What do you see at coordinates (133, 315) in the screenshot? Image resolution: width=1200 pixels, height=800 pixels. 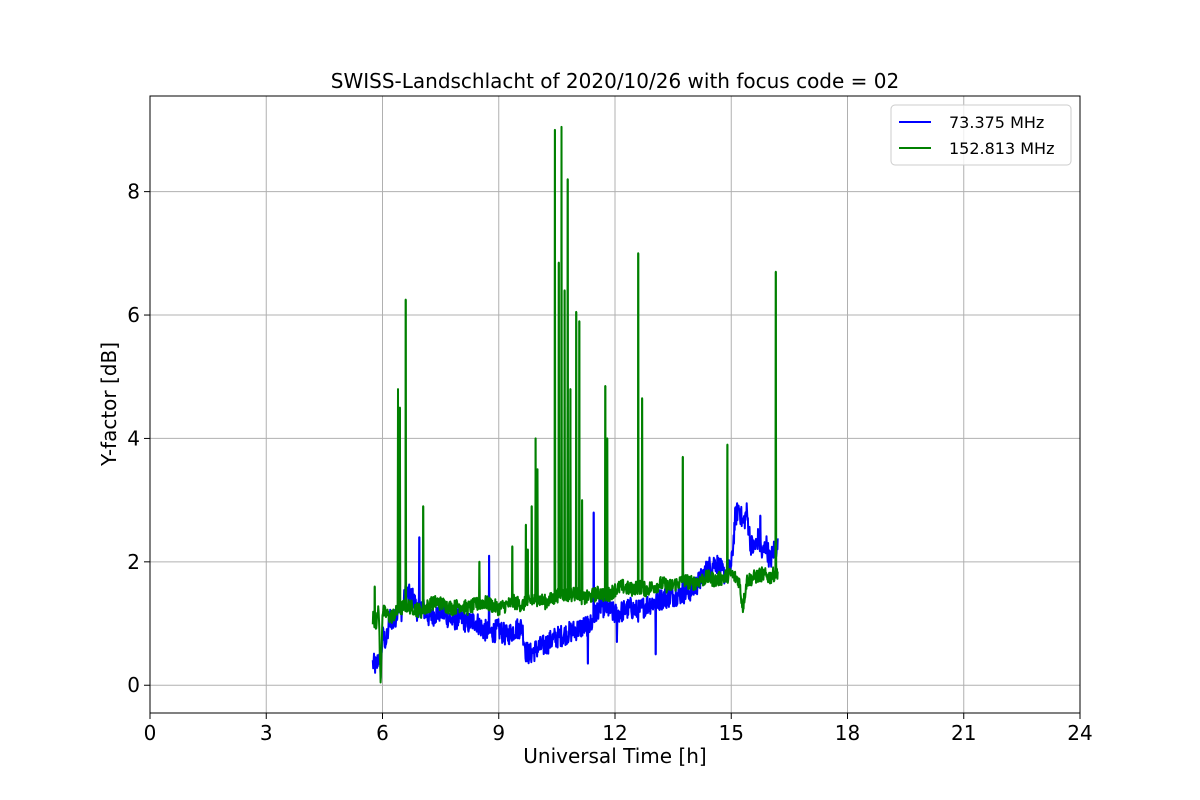 I see `y-tick-label-3: 6` at bounding box center [133, 315].